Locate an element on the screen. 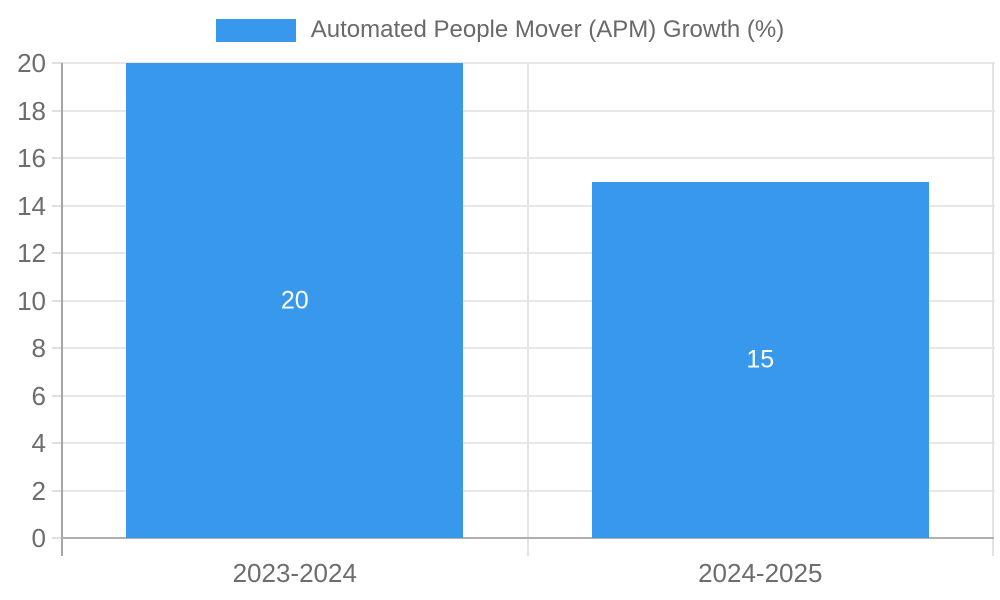 The height and width of the screenshot is (600, 1000). y-axis-tick-label: 20 is located at coordinates (31, 63).